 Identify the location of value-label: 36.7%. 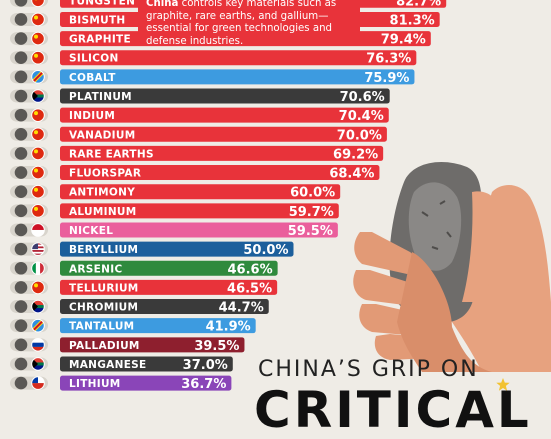
(203, 384).